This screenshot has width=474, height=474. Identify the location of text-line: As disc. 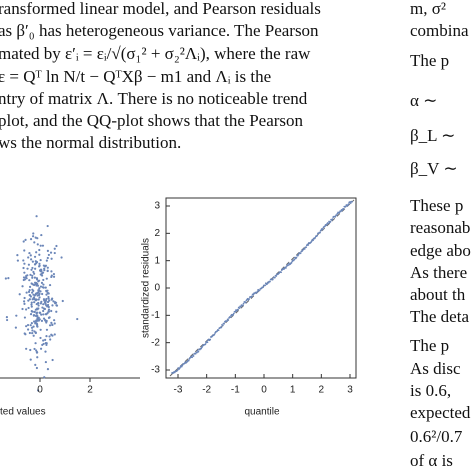
(435, 368).